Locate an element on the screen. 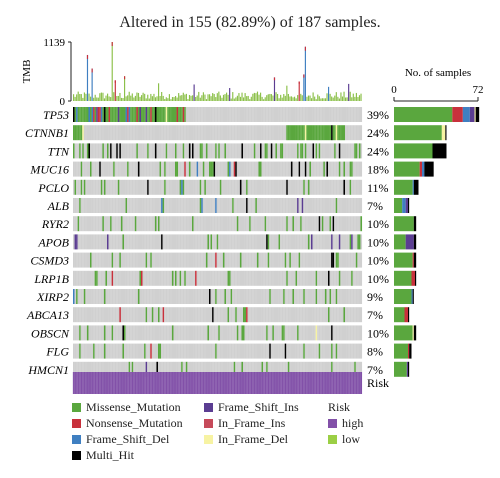 The image size is (500, 478). count-bar-segment is located at coordinates (413, 187).